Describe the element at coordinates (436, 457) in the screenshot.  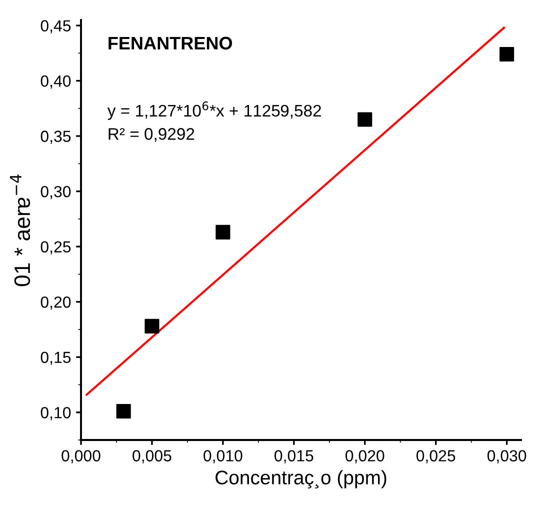
I see `x-tick-label: 0,025` at that location.